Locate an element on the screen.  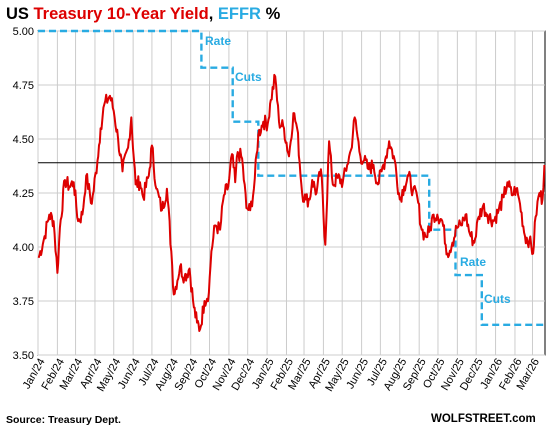
annotation-rate-2: Rate is located at coordinates (473, 262).